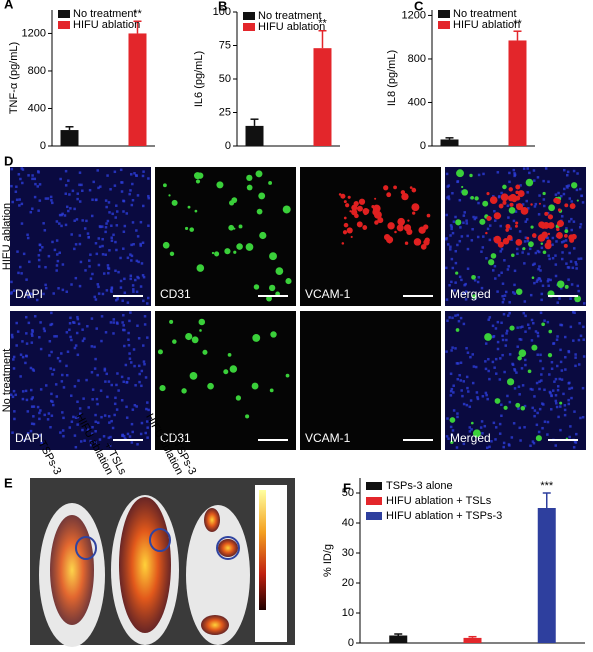 This screenshot has width=593, height=652. Describe the element at coordinates (348, 613) in the screenshot. I see `y-tick-label: 10` at that location.